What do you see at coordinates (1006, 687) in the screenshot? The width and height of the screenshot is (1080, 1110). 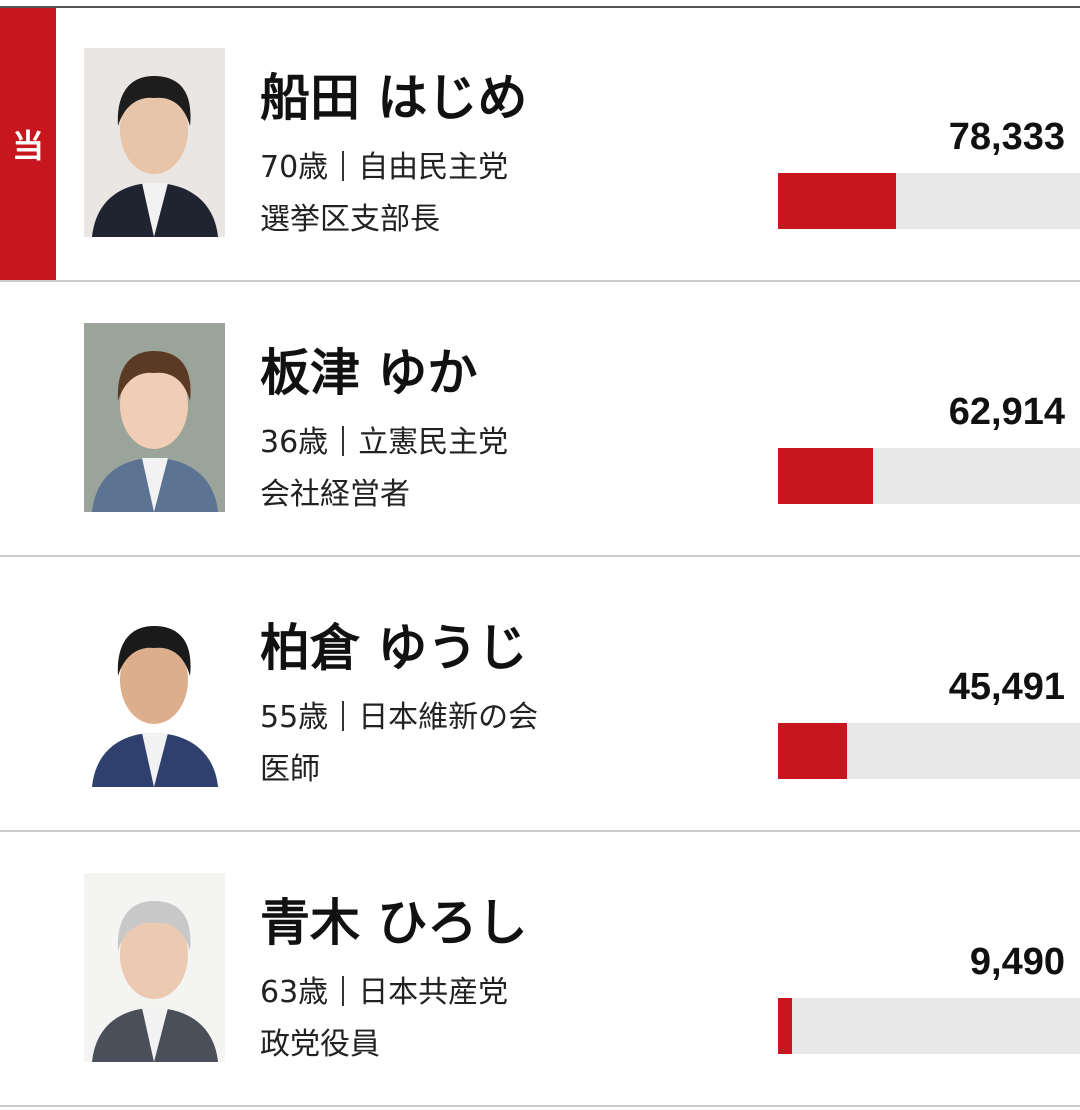 I see `vote-count: 45,491` at bounding box center [1006, 687].